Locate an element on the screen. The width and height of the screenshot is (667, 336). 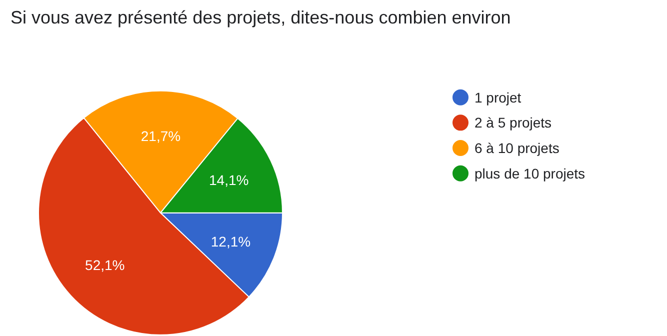
chart-title: Si vous avez présenté des projets, dites-nous combien environ is located at coordinates (260, 18).